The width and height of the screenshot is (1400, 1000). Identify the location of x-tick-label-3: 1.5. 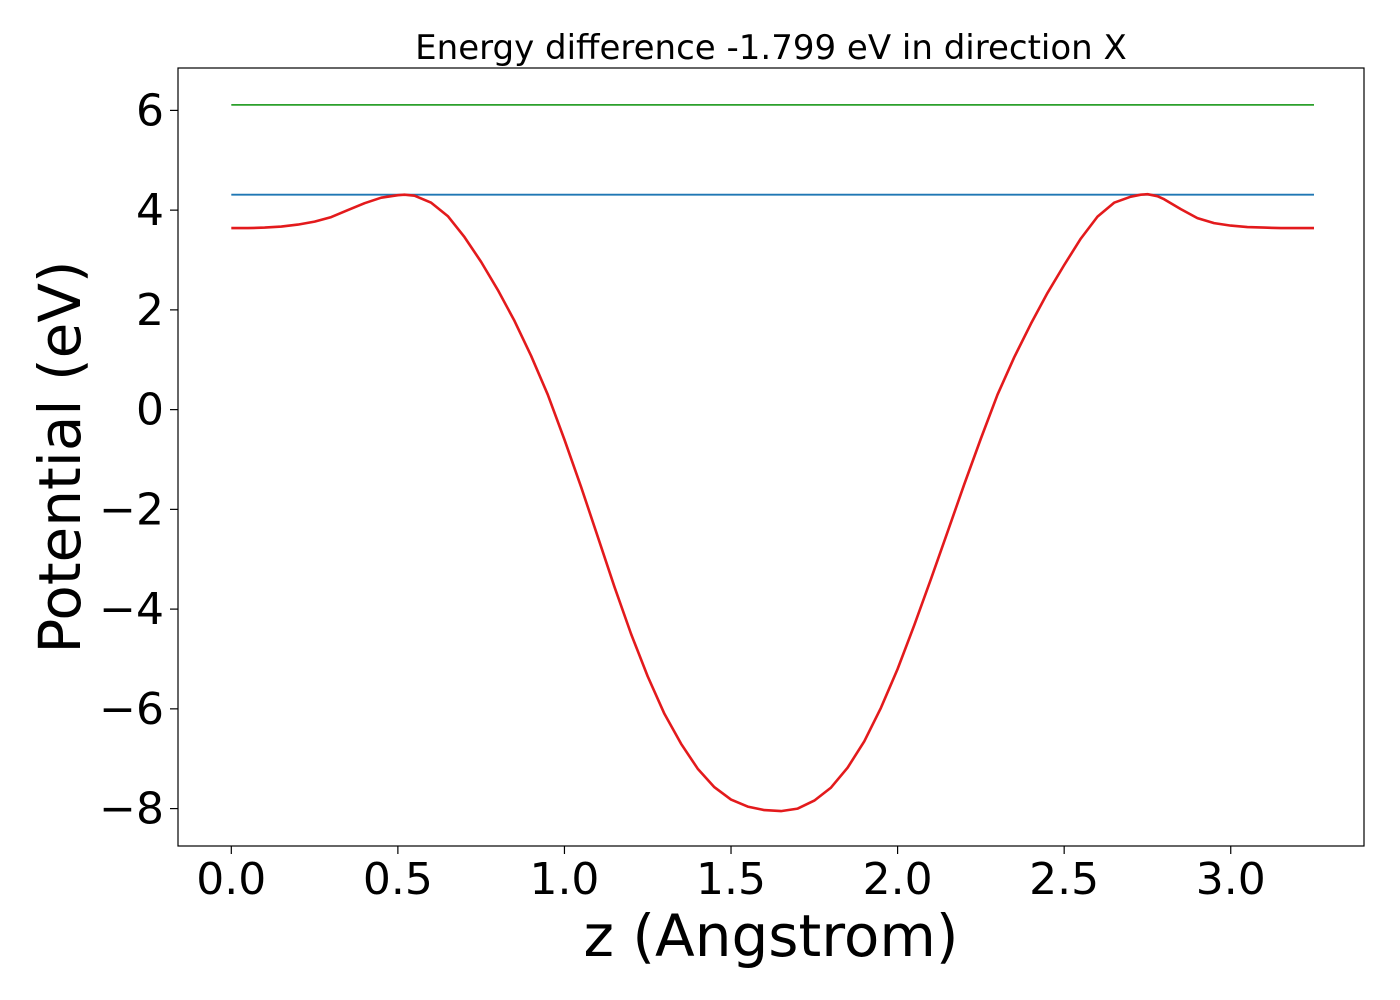
(731, 879).